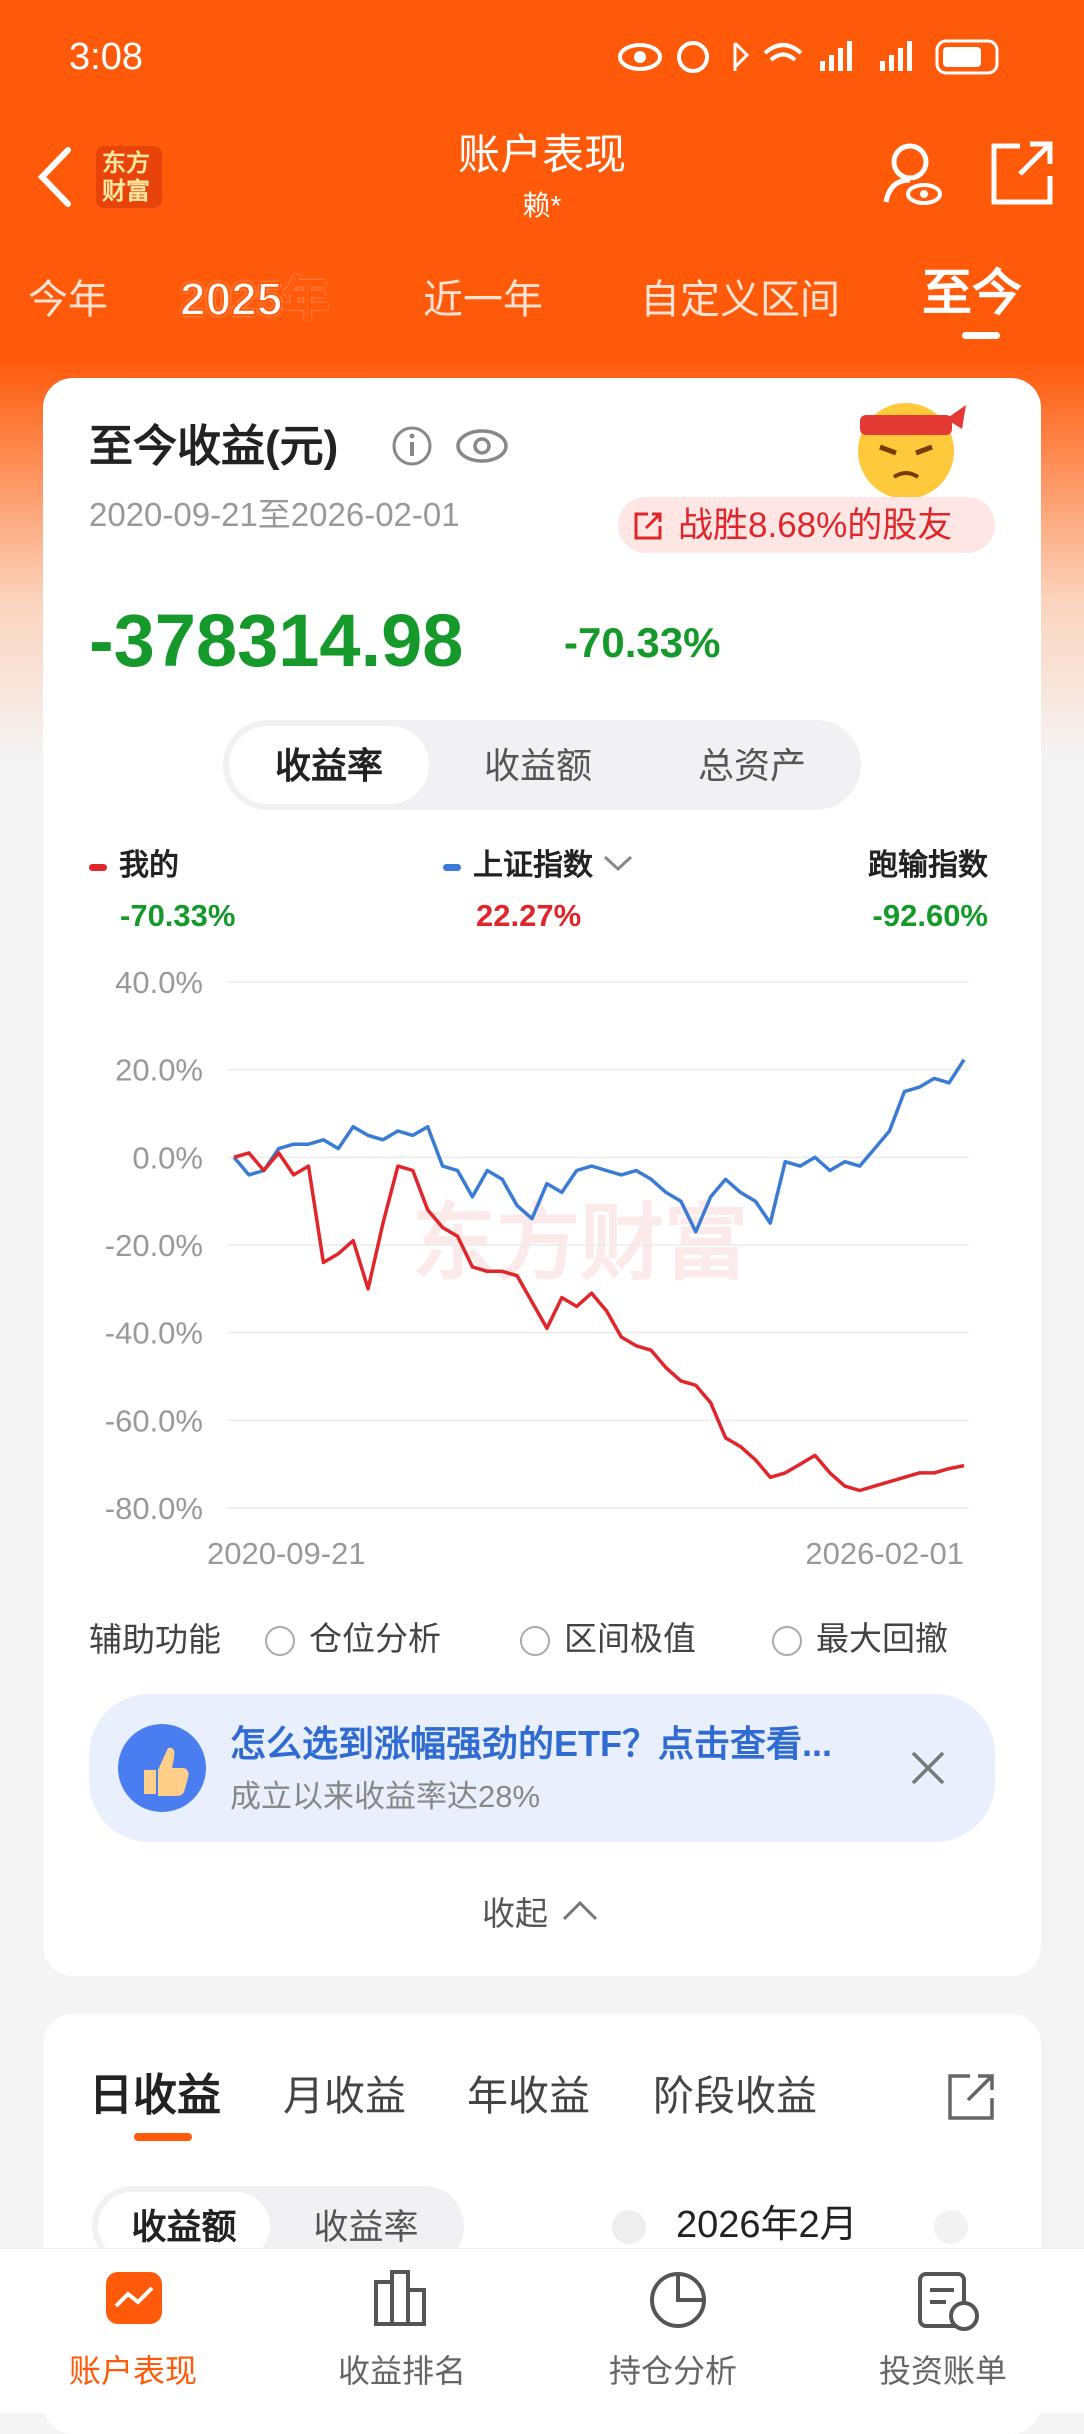 The width and height of the screenshot is (1084, 2434). What do you see at coordinates (735, 2096) in the screenshot?
I see `earnings-tab: 阶段收益` at bounding box center [735, 2096].